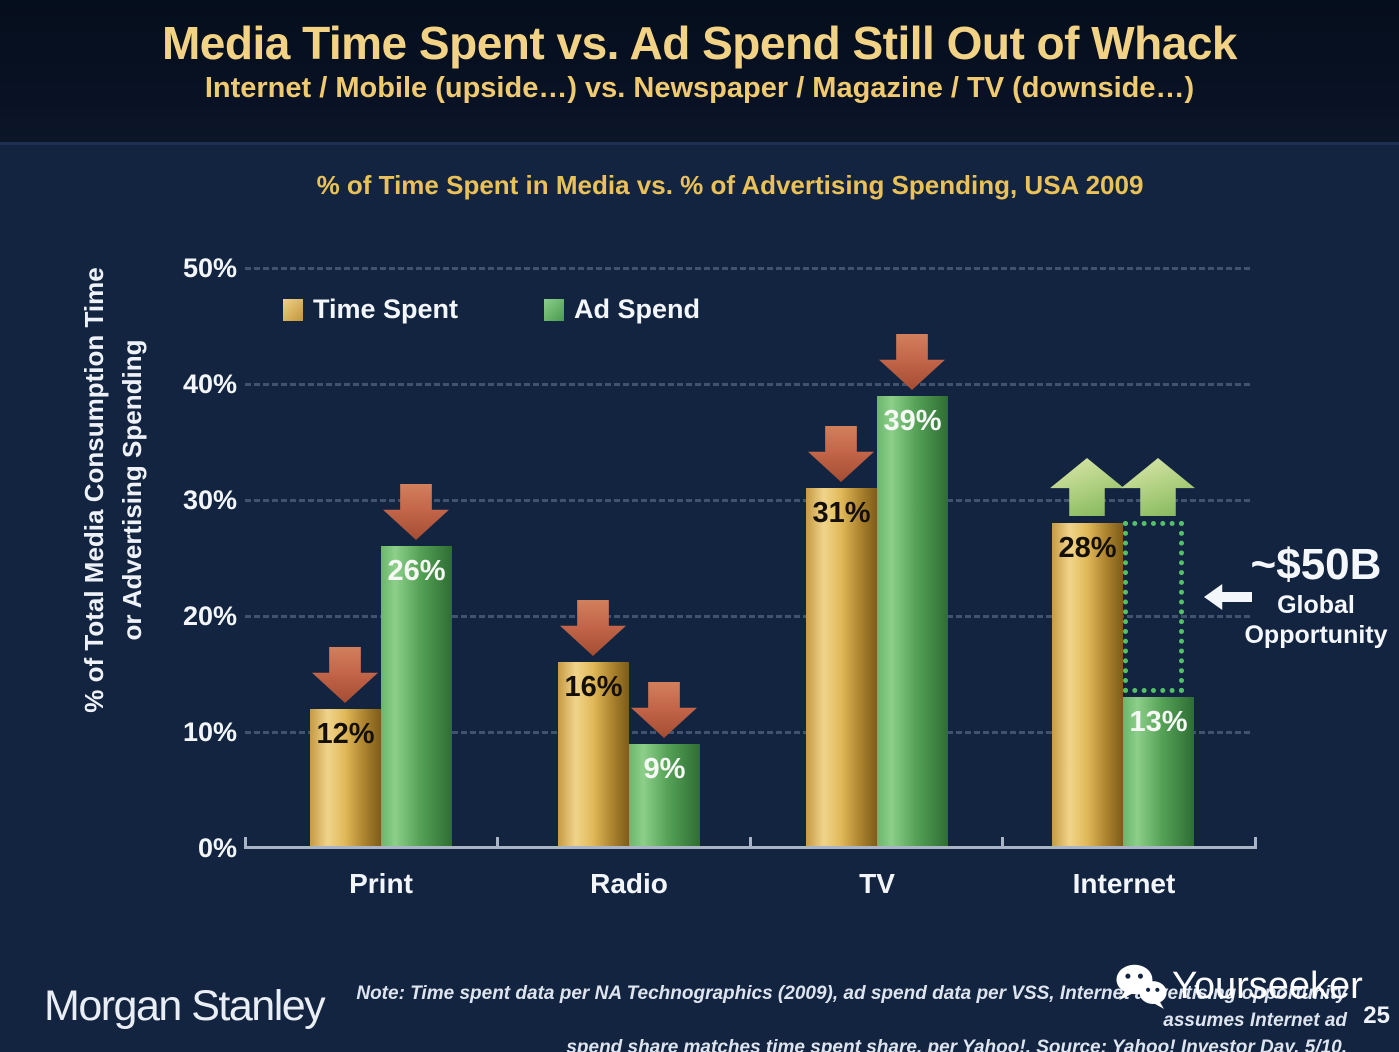 Image resolution: width=1399 pixels, height=1052 pixels. Describe the element at coordinates (1153, 607) in the screenshot. I see `opportunity-dashed-box` at that location.